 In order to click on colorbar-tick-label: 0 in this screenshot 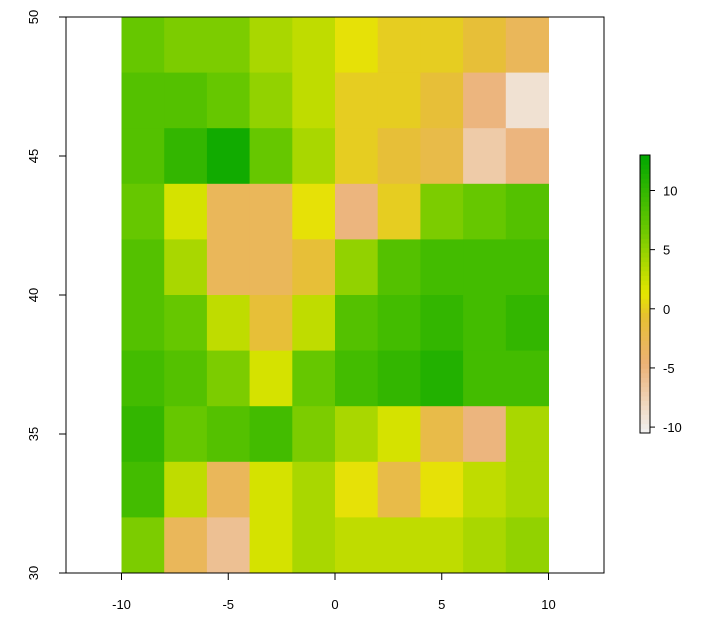, I will do `click(666, 309)`.